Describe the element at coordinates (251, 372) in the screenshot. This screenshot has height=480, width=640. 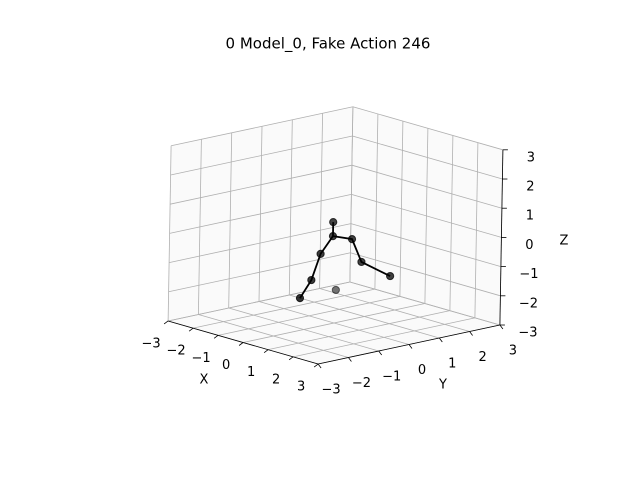
I see `x-tick-label: 1` at that location.